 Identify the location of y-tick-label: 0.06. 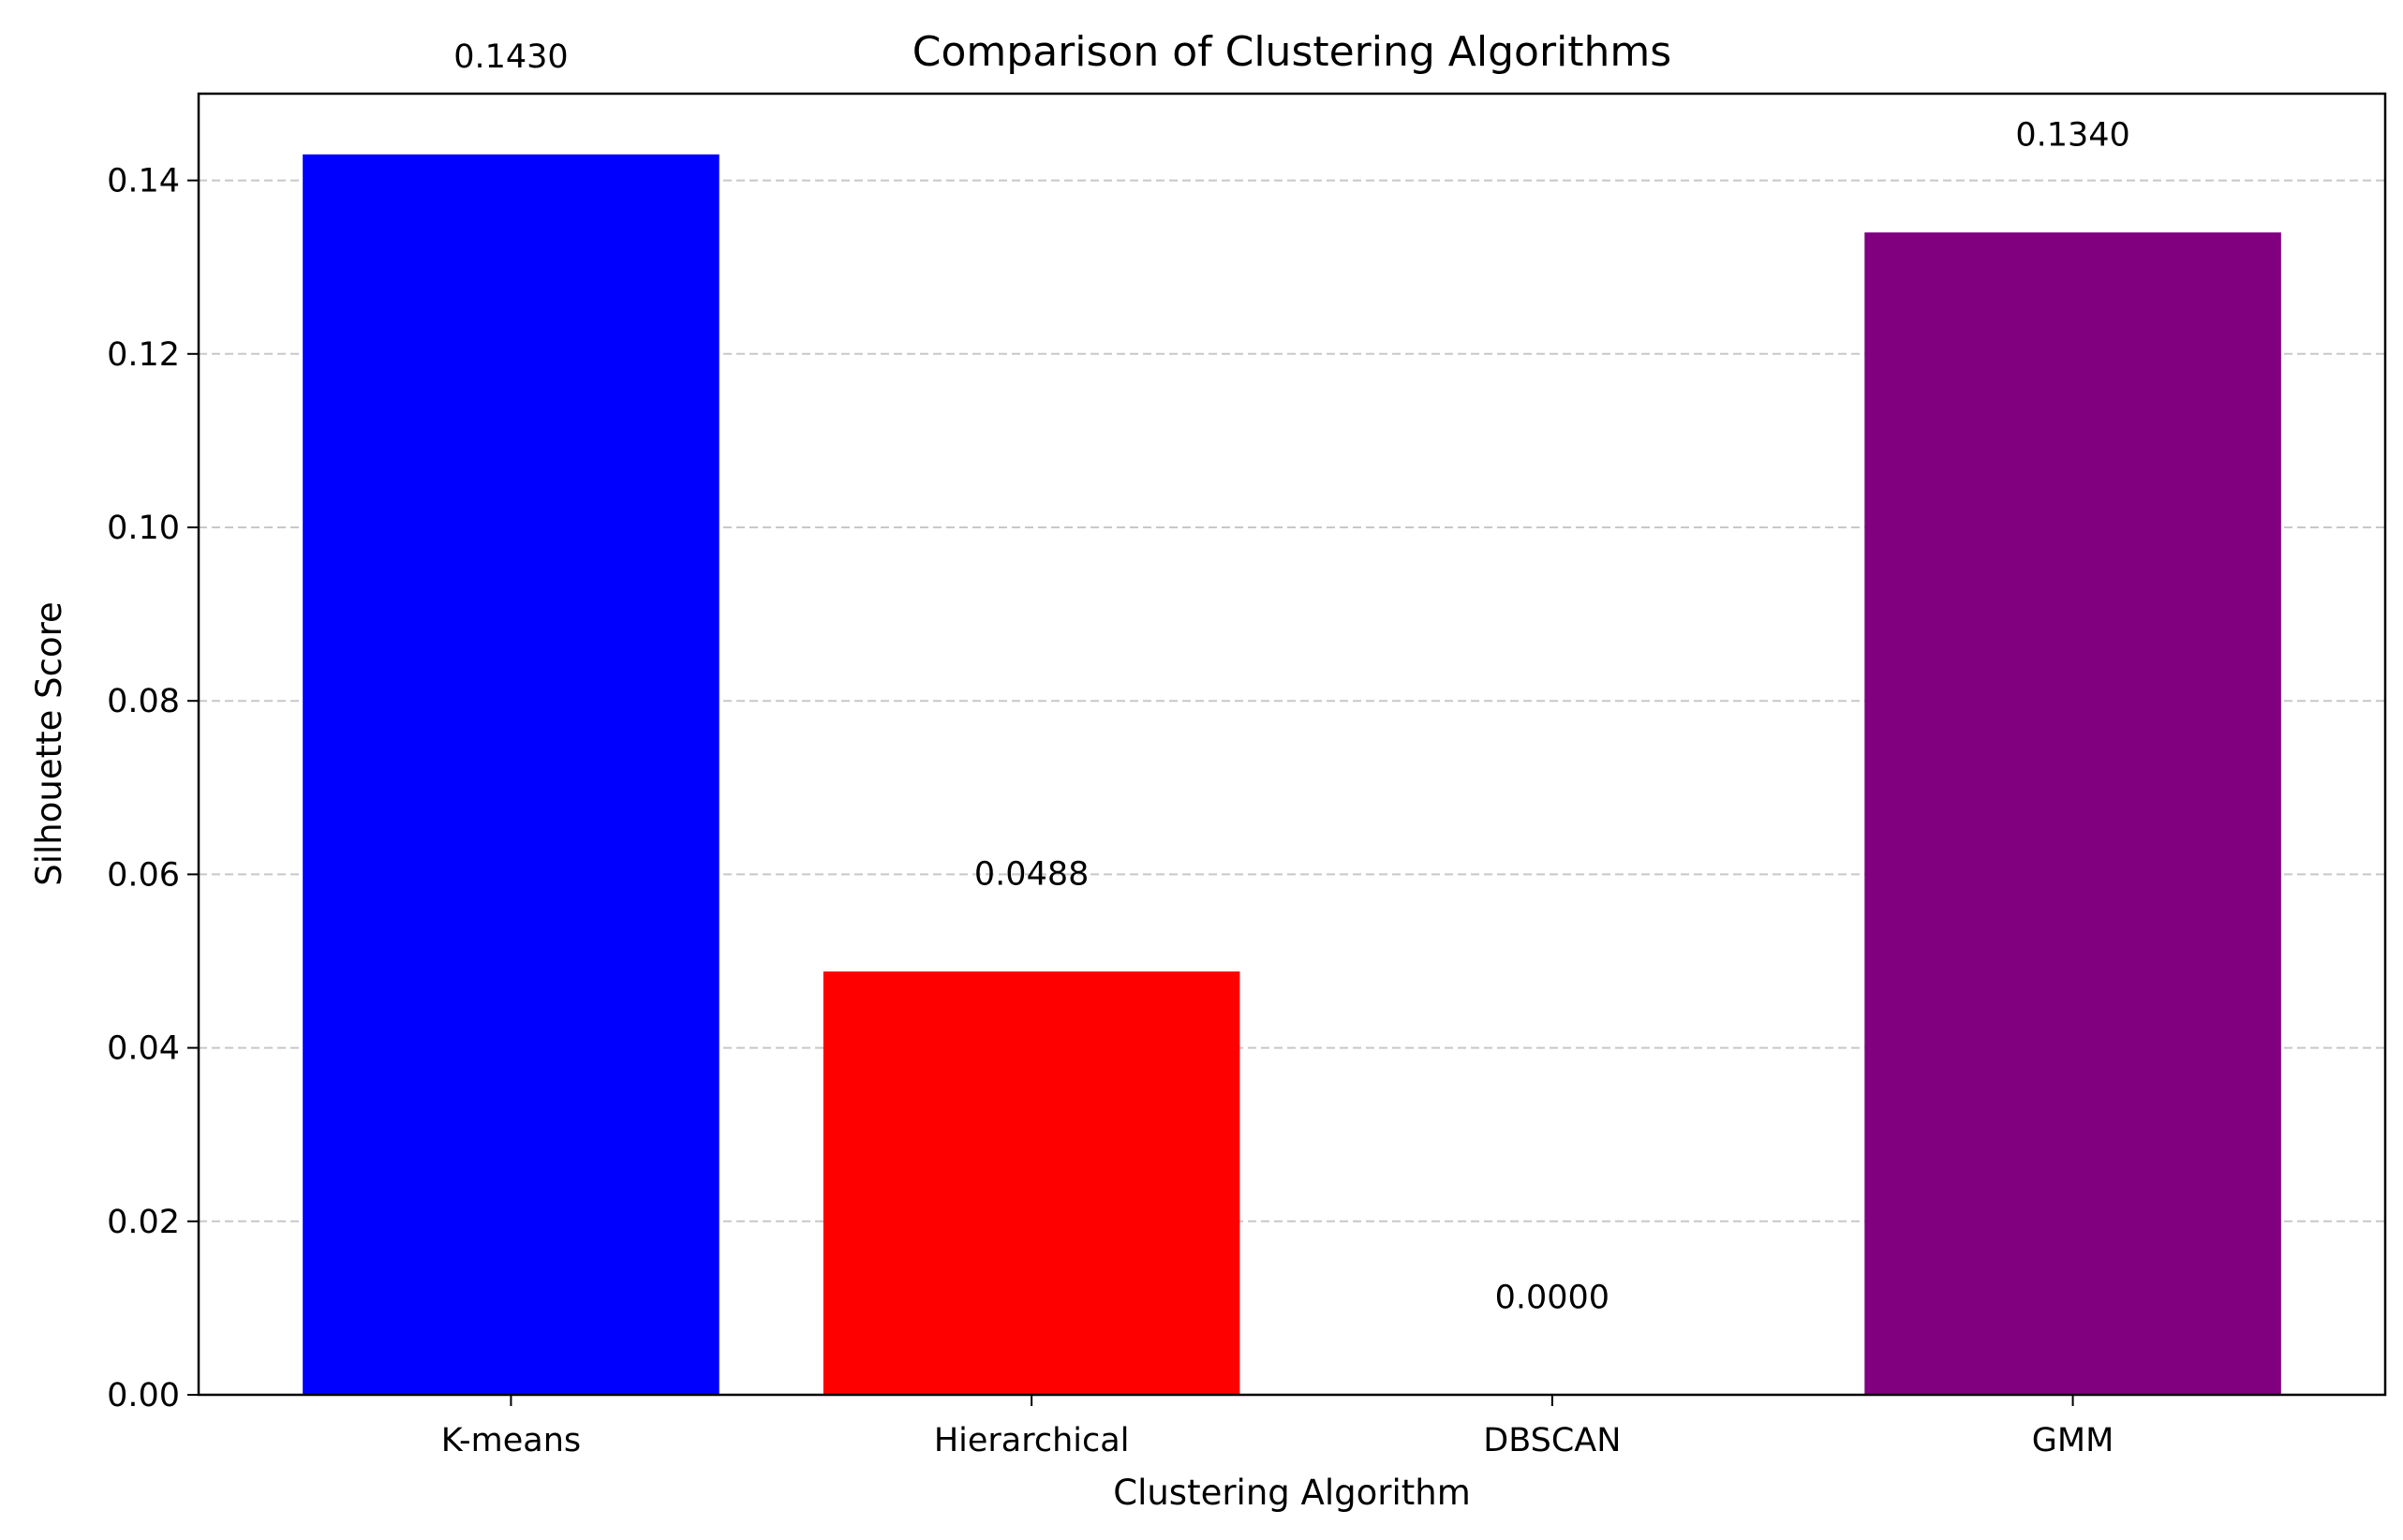
(143, 875).